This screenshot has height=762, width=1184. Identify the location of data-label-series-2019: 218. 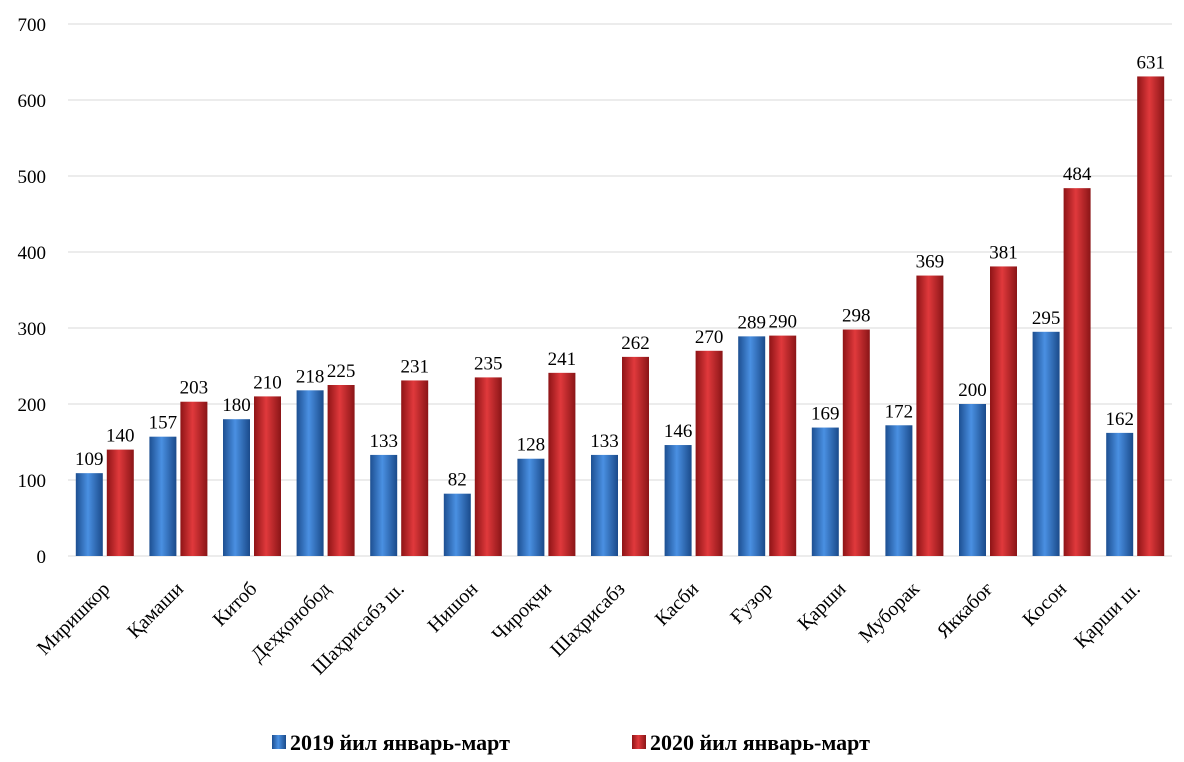
(310, 376).